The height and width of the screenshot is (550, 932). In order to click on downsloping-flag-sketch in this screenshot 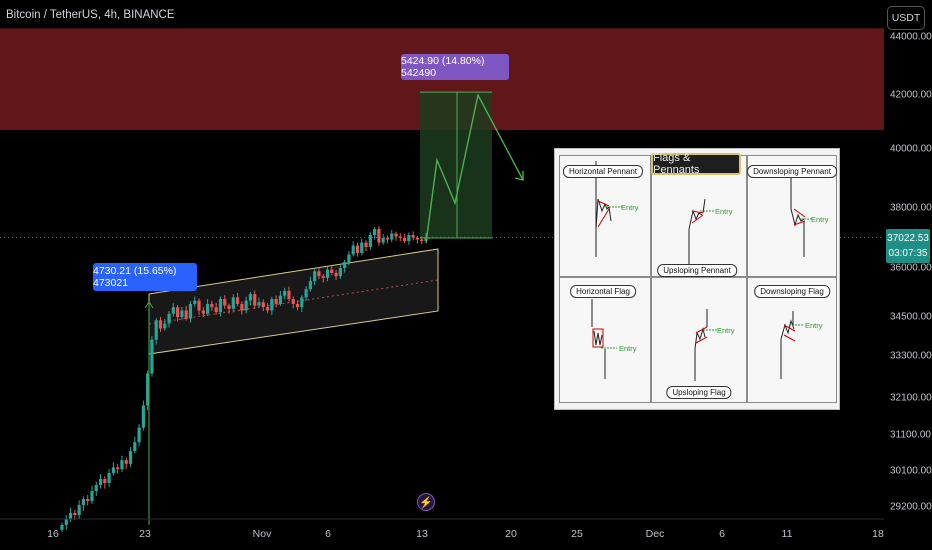, I will do `click(791, 345)`.